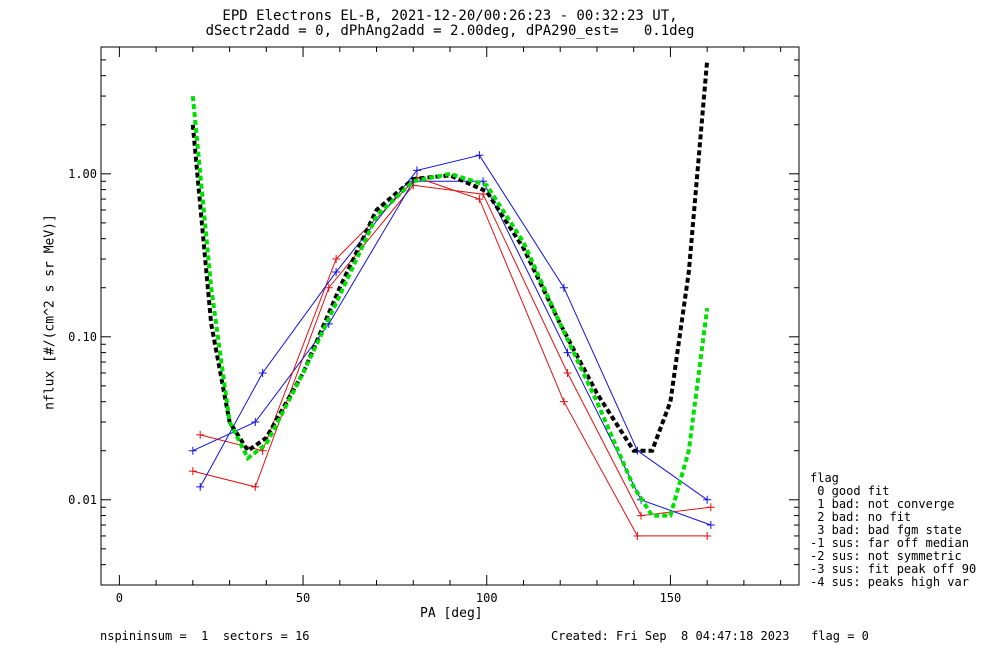  I want to click on y-tick-label: 1.00, so click(82, 174).